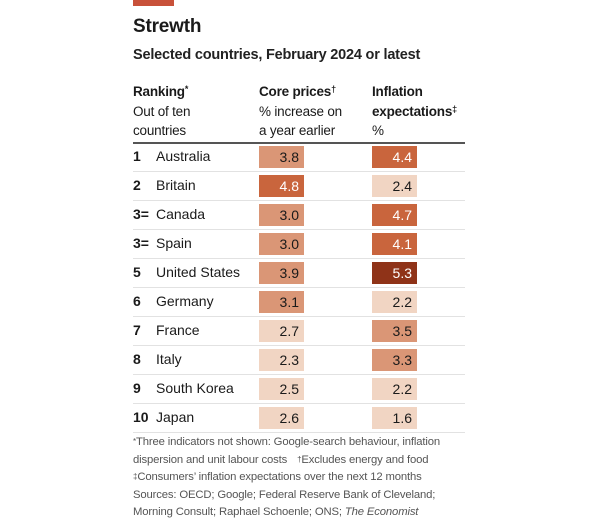  Describe the element at coordinates (281, 418) in the screenshot. I see `core-prices-cell: 2.6` at that location.